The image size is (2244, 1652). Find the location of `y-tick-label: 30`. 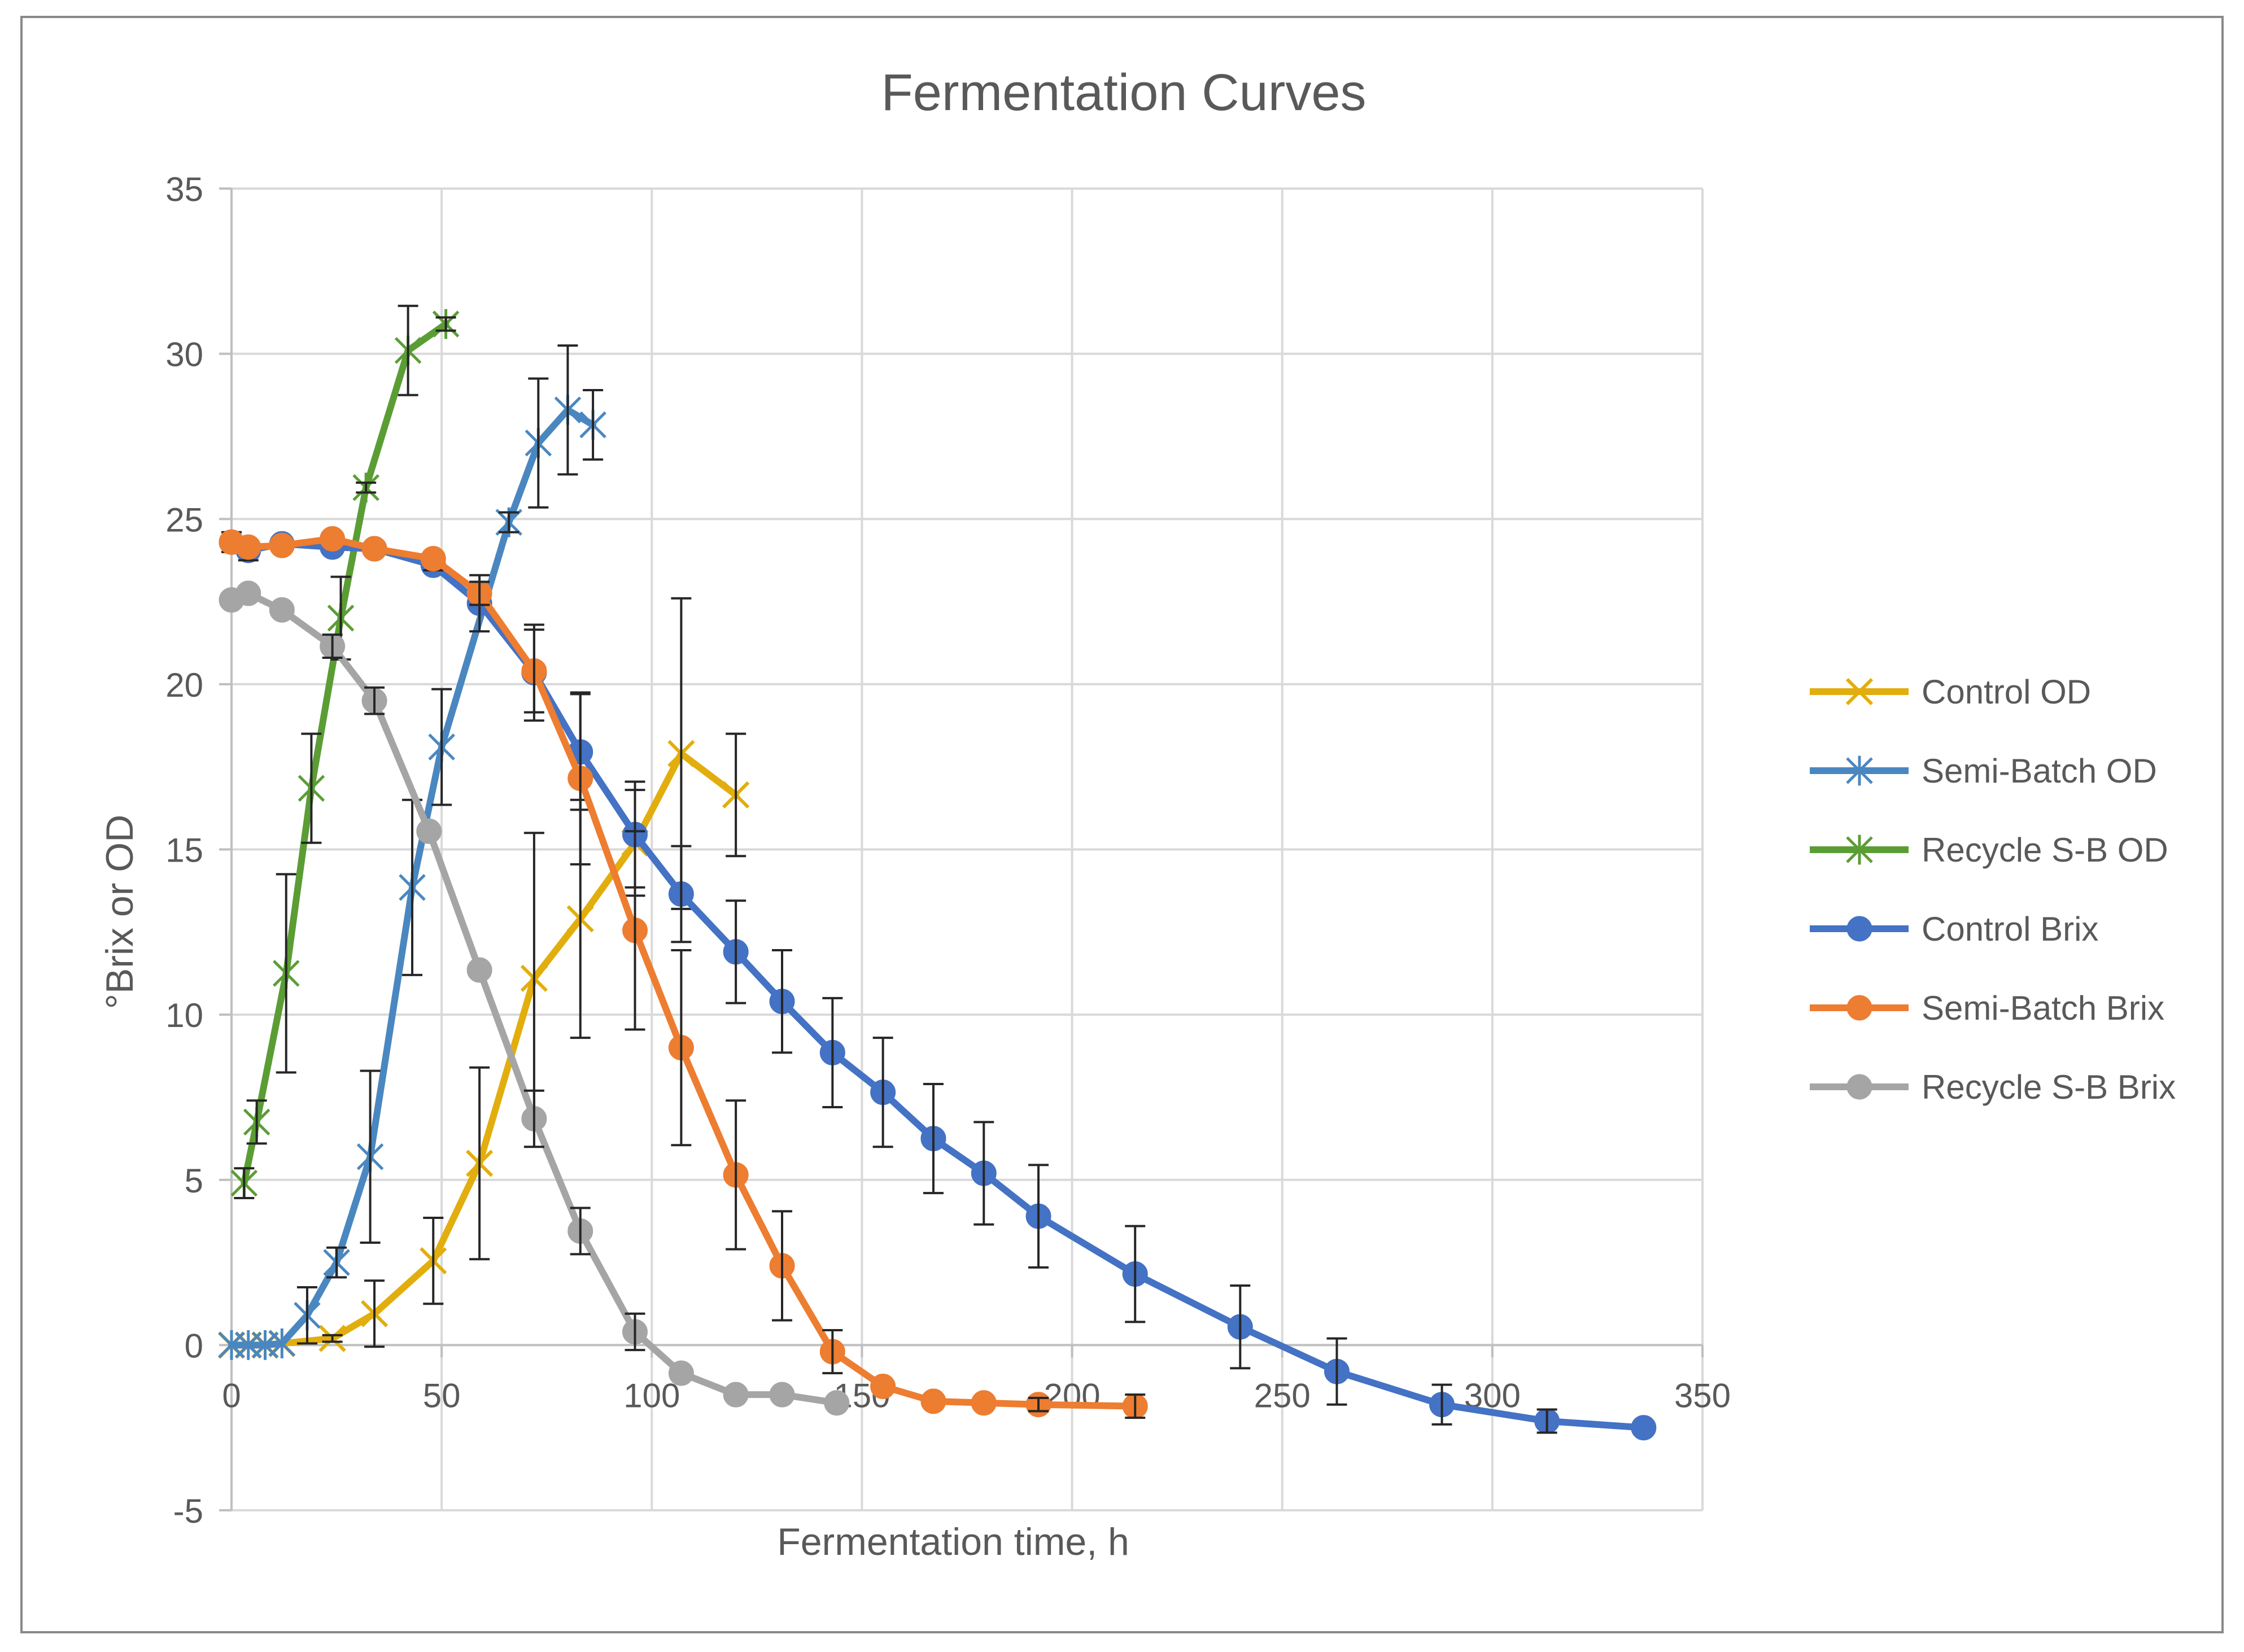

y-tick-label: 30 is located at coordinates (184, 355).